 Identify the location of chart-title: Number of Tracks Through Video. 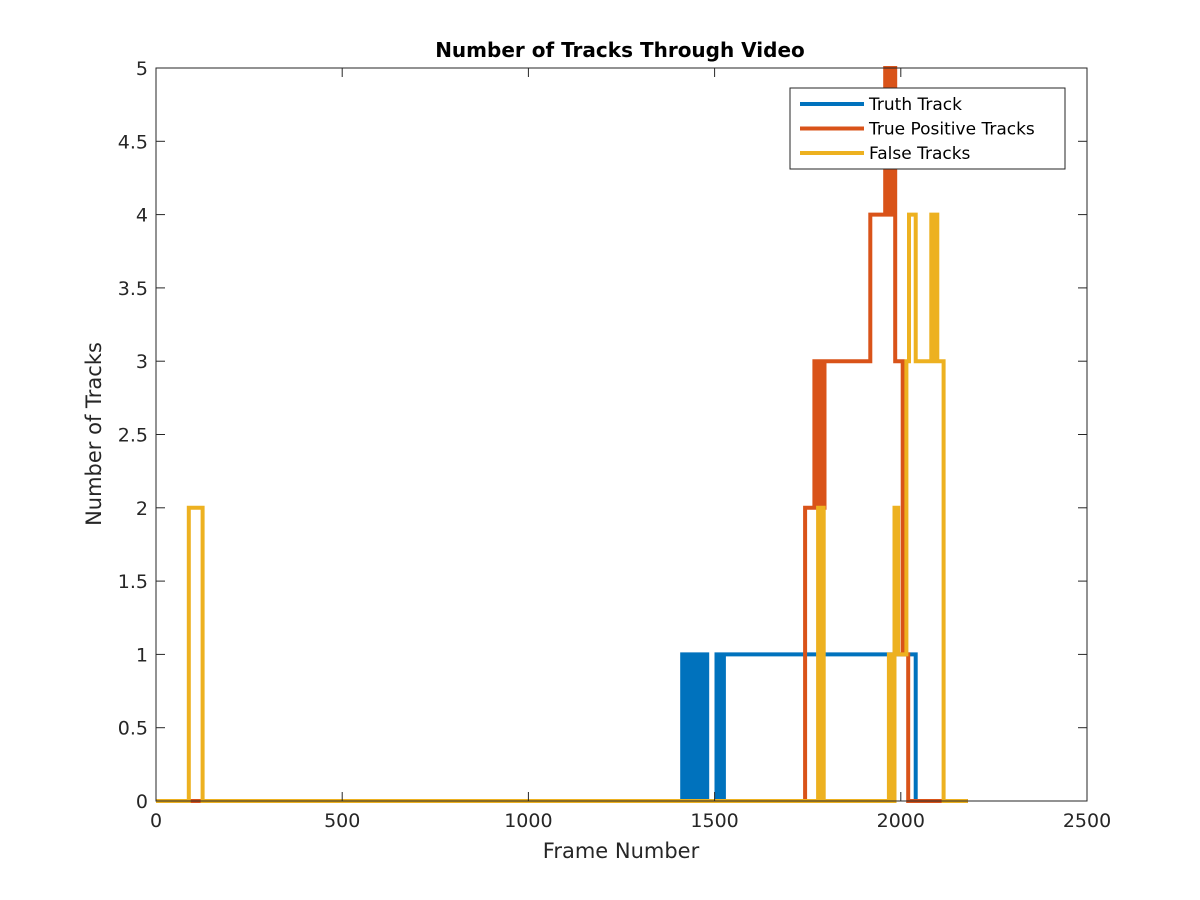
(620, 50).